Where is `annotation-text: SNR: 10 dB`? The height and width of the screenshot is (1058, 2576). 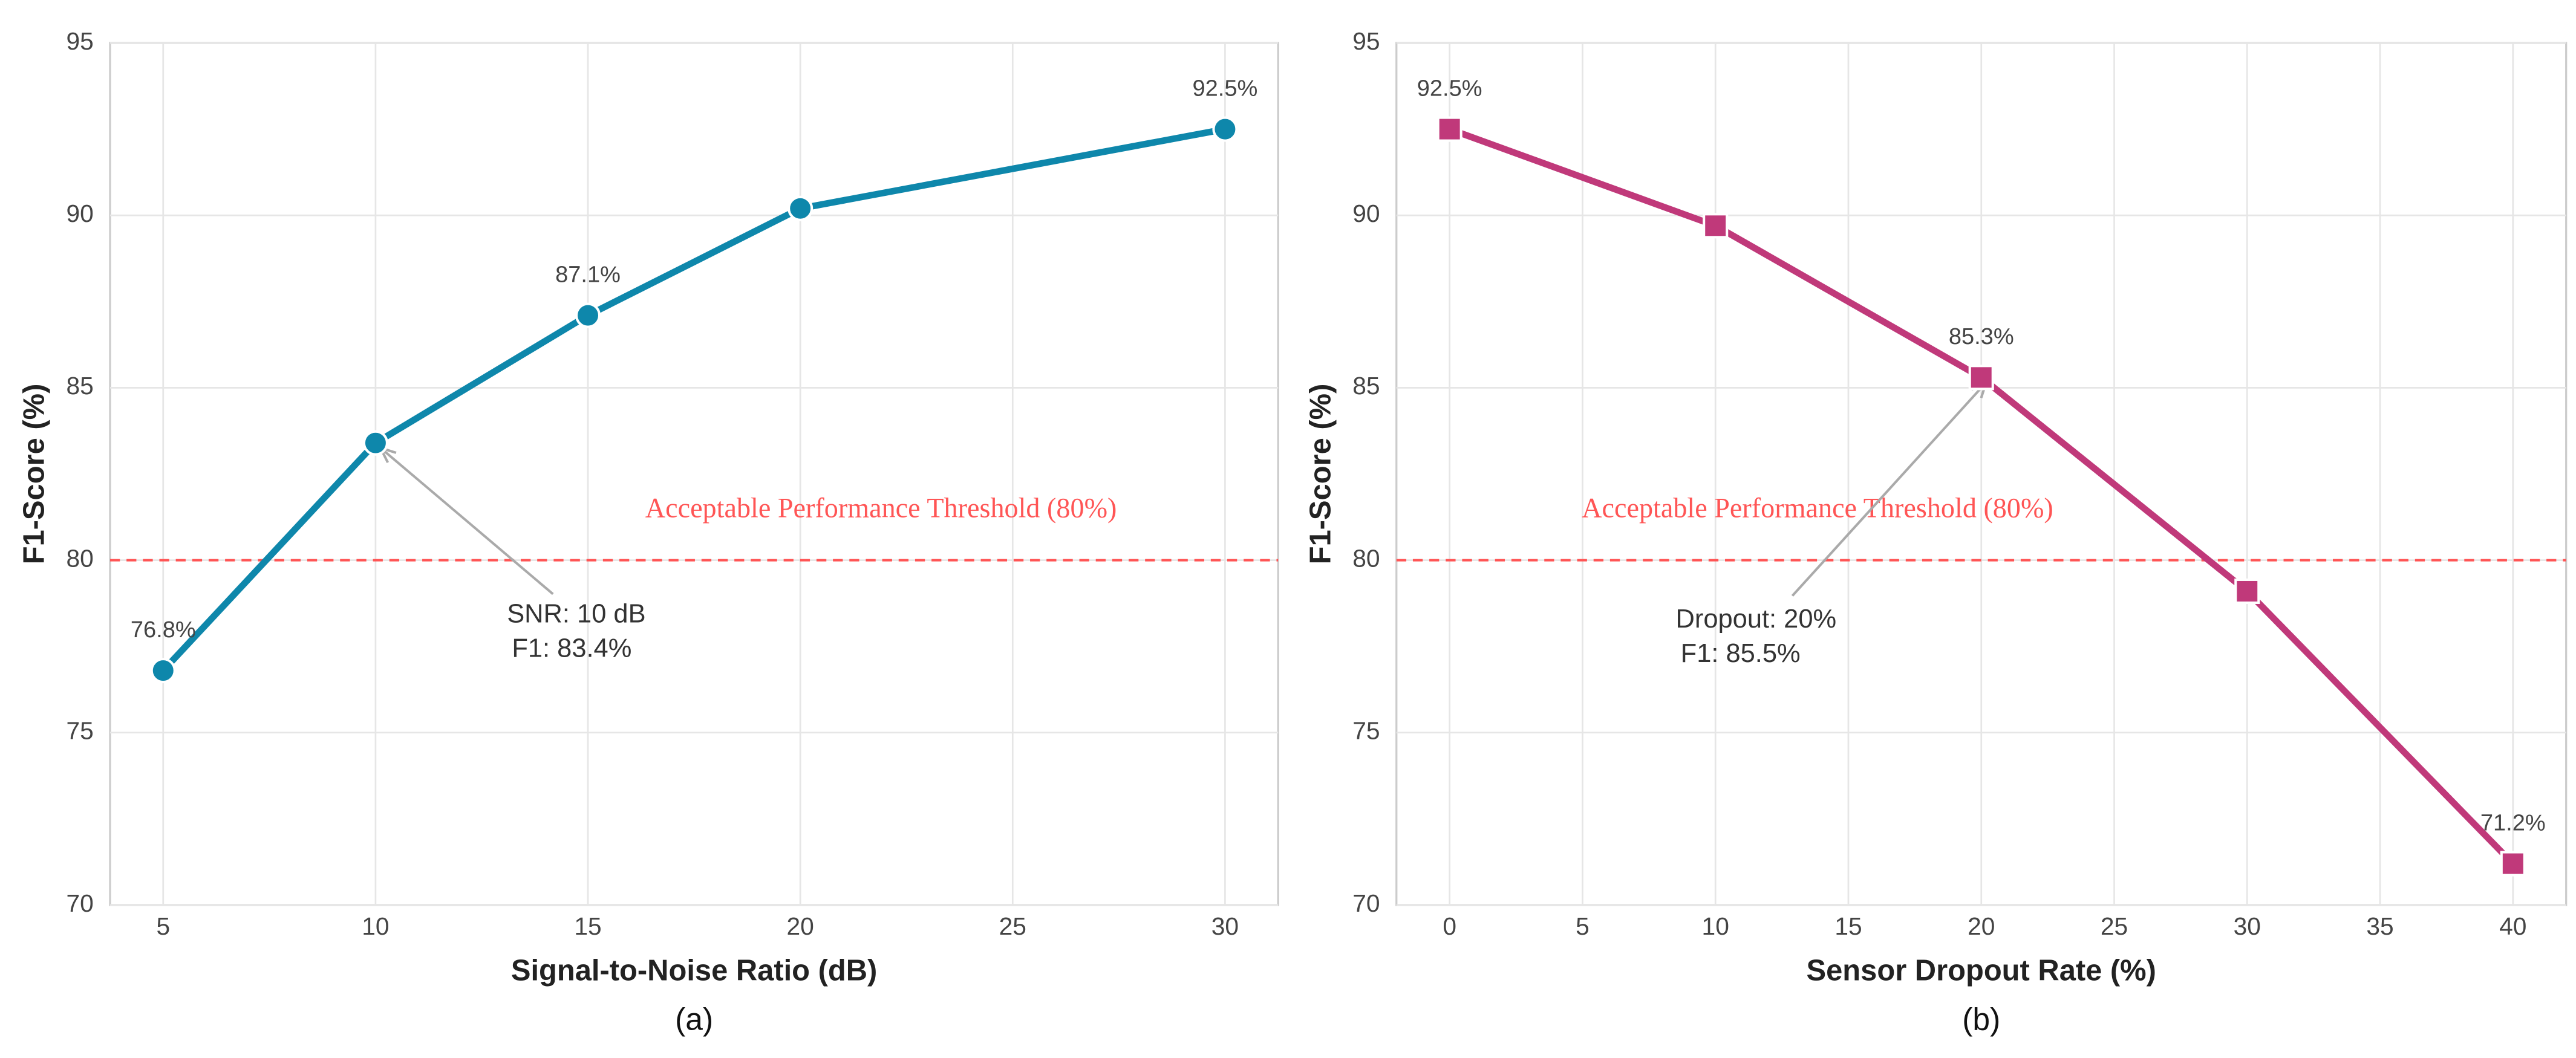 annotation-text: SNR: 10 dB is located at coordinates (576, 613).